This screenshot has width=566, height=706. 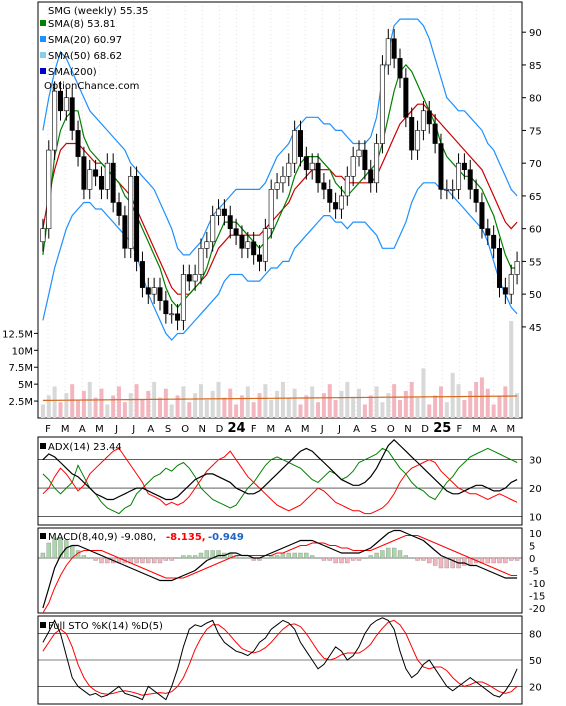 What do you see at coordinates (535, 461) in the screenshot?
I see `adx-tick-label: 30` at bounding box center [535, 461].